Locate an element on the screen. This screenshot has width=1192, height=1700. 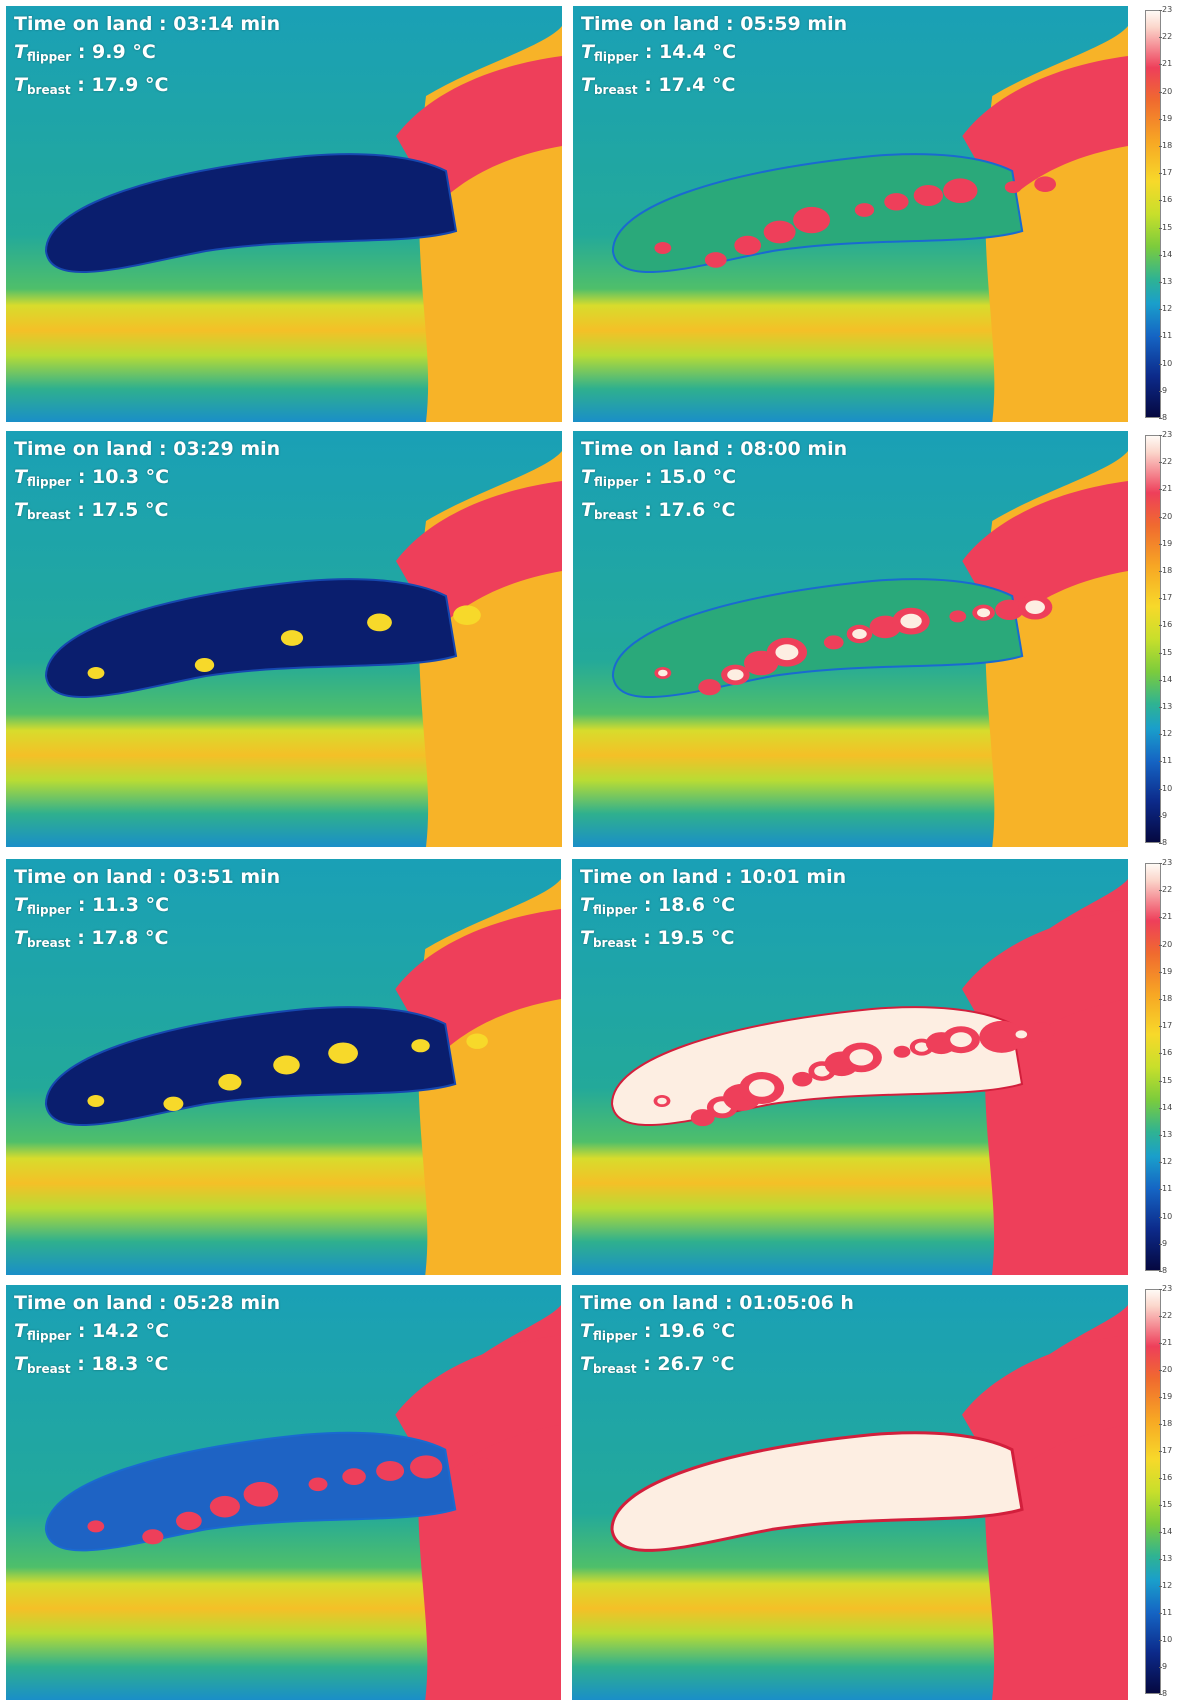
scale-tick: 12 is located at coordinates (1165, 1162).